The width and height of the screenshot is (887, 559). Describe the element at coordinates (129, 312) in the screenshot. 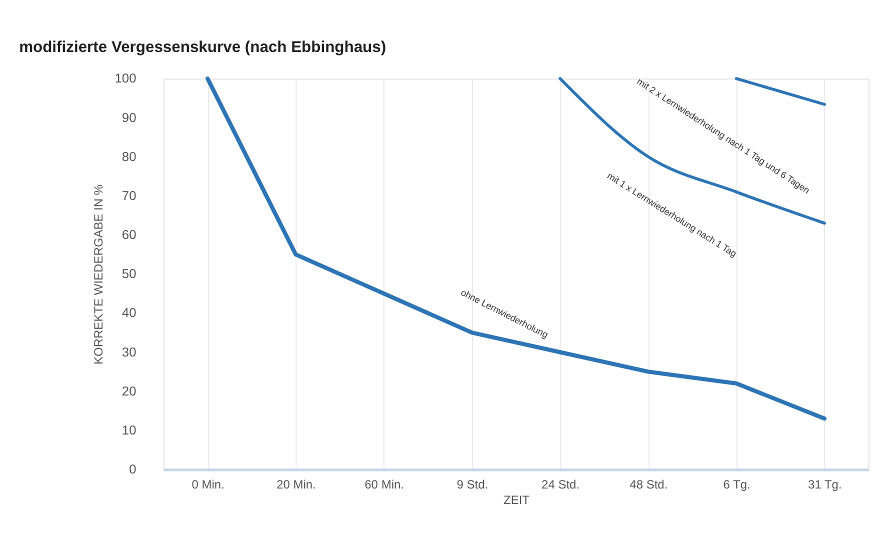

I see `y-tick-label: 40` at that location.